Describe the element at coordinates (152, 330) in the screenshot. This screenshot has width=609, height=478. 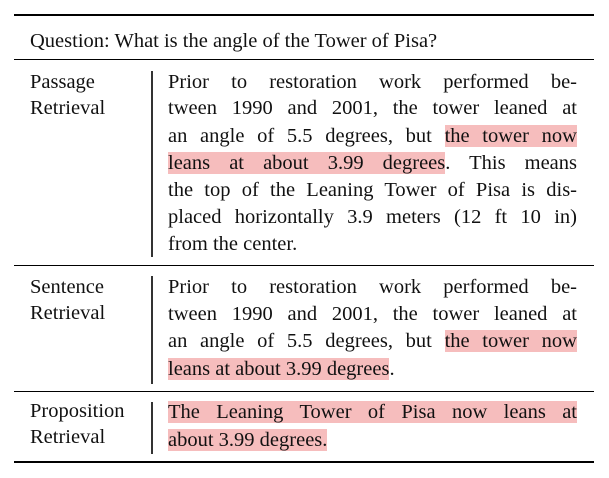
I see `row-separator-sentence` at that location.